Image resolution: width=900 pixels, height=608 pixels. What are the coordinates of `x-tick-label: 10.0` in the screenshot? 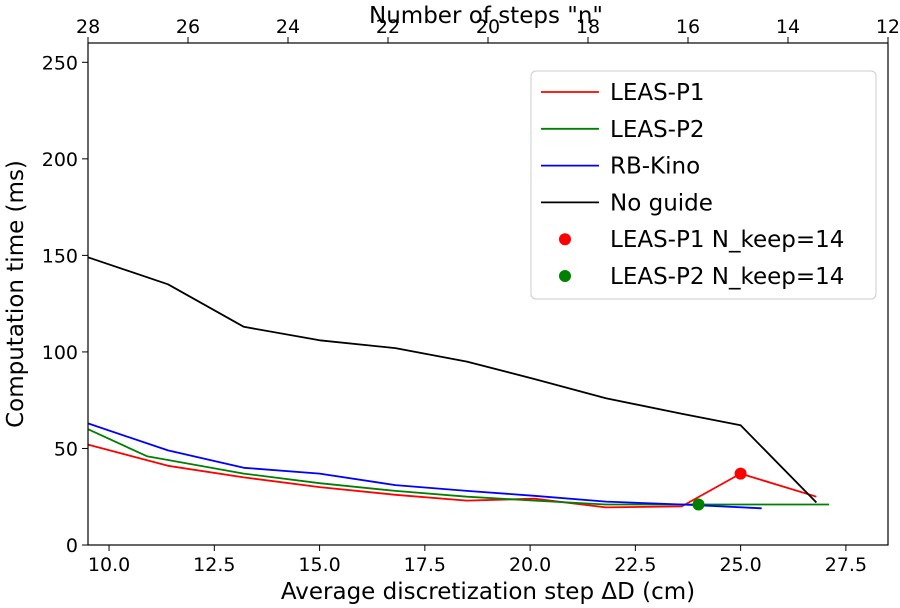 It's located at (109, 565).